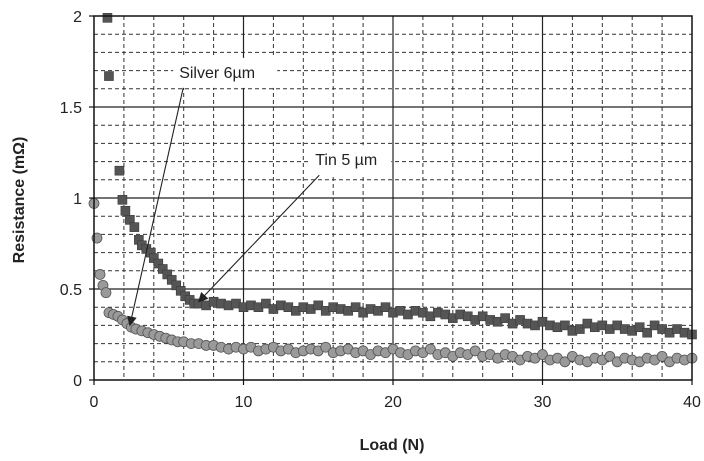 The height and width of the screenshot is (461, 704). I want to click on y-tick-label: 1, so click(77, 199).